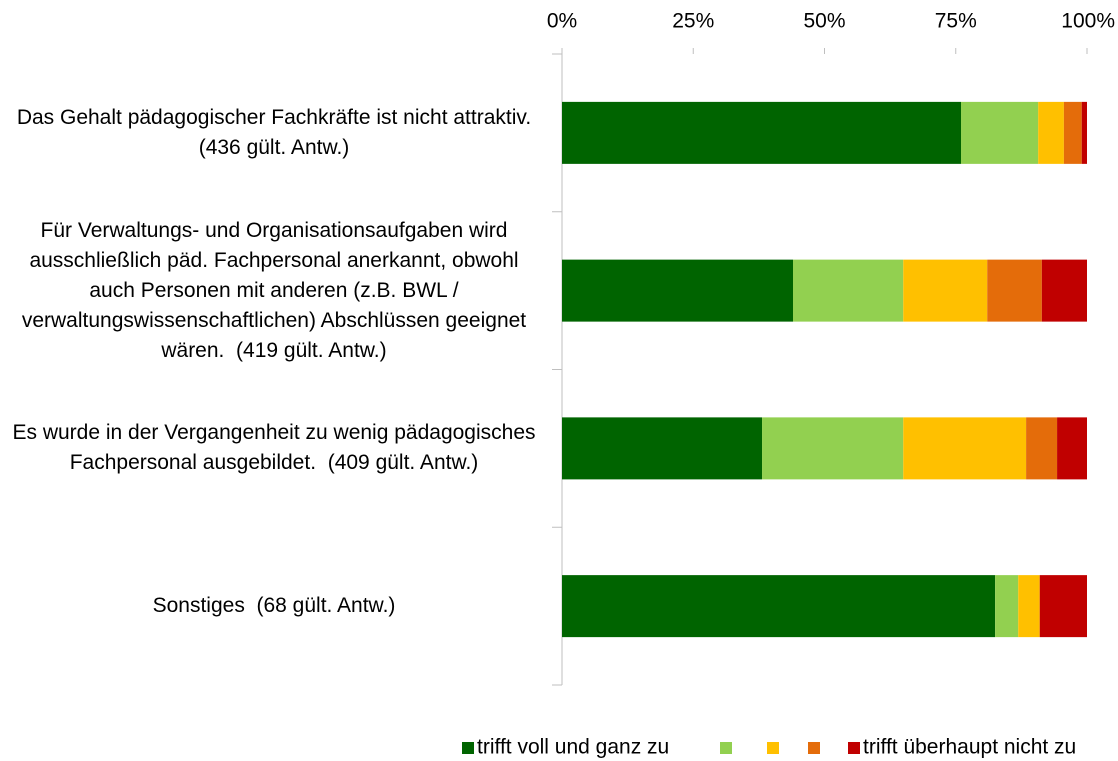  I want to click on x-tick-label: 0%, so click(562, 21).